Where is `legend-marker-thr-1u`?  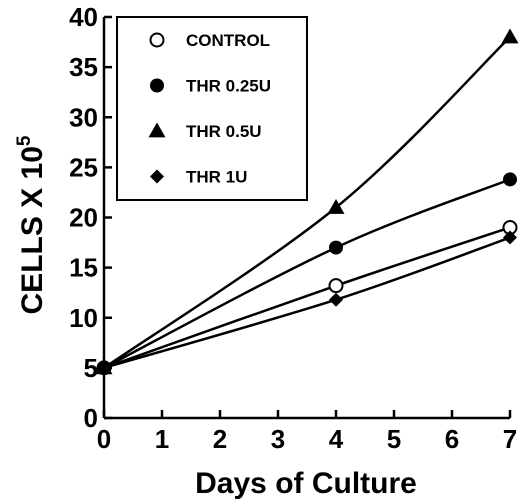
legend-marker-thr-1u is located at coordinates (157, 176).